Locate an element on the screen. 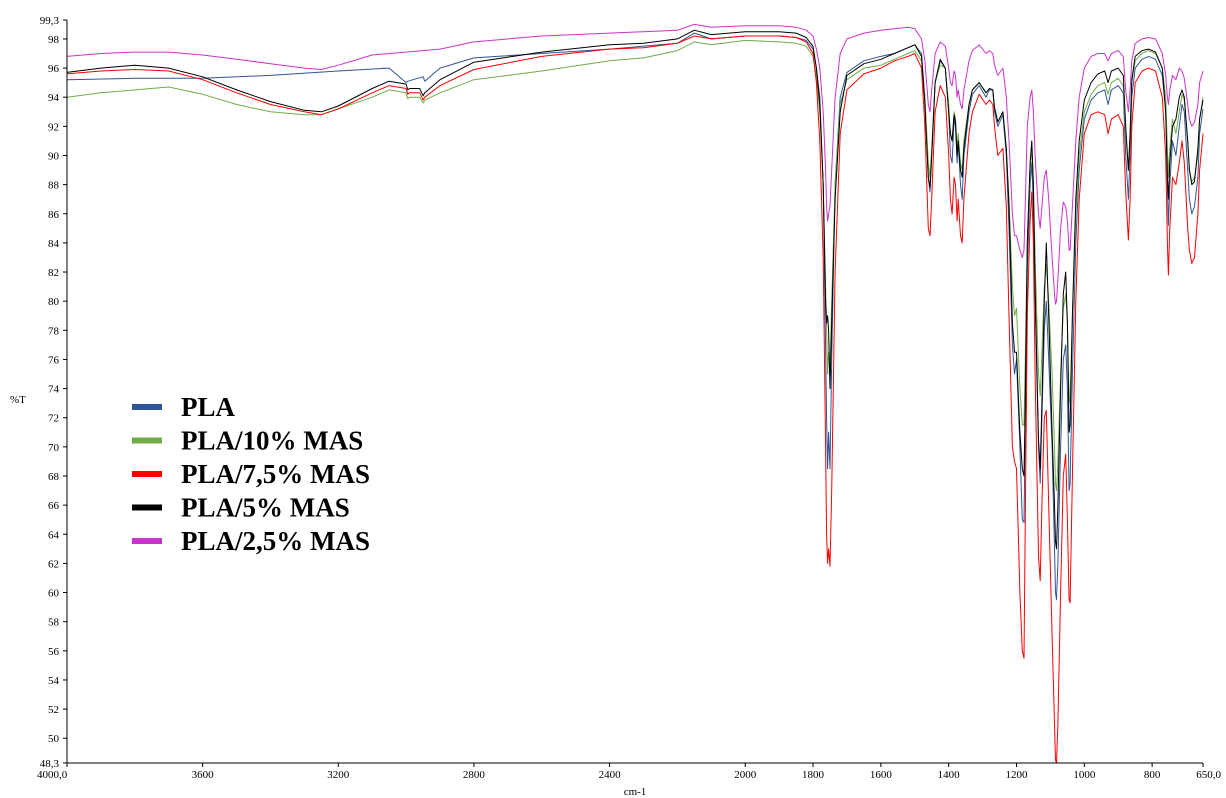 The height and width of the screenshot is (798, 1226). y-tick-label: 99,3 is located at coordinates (50, 21).